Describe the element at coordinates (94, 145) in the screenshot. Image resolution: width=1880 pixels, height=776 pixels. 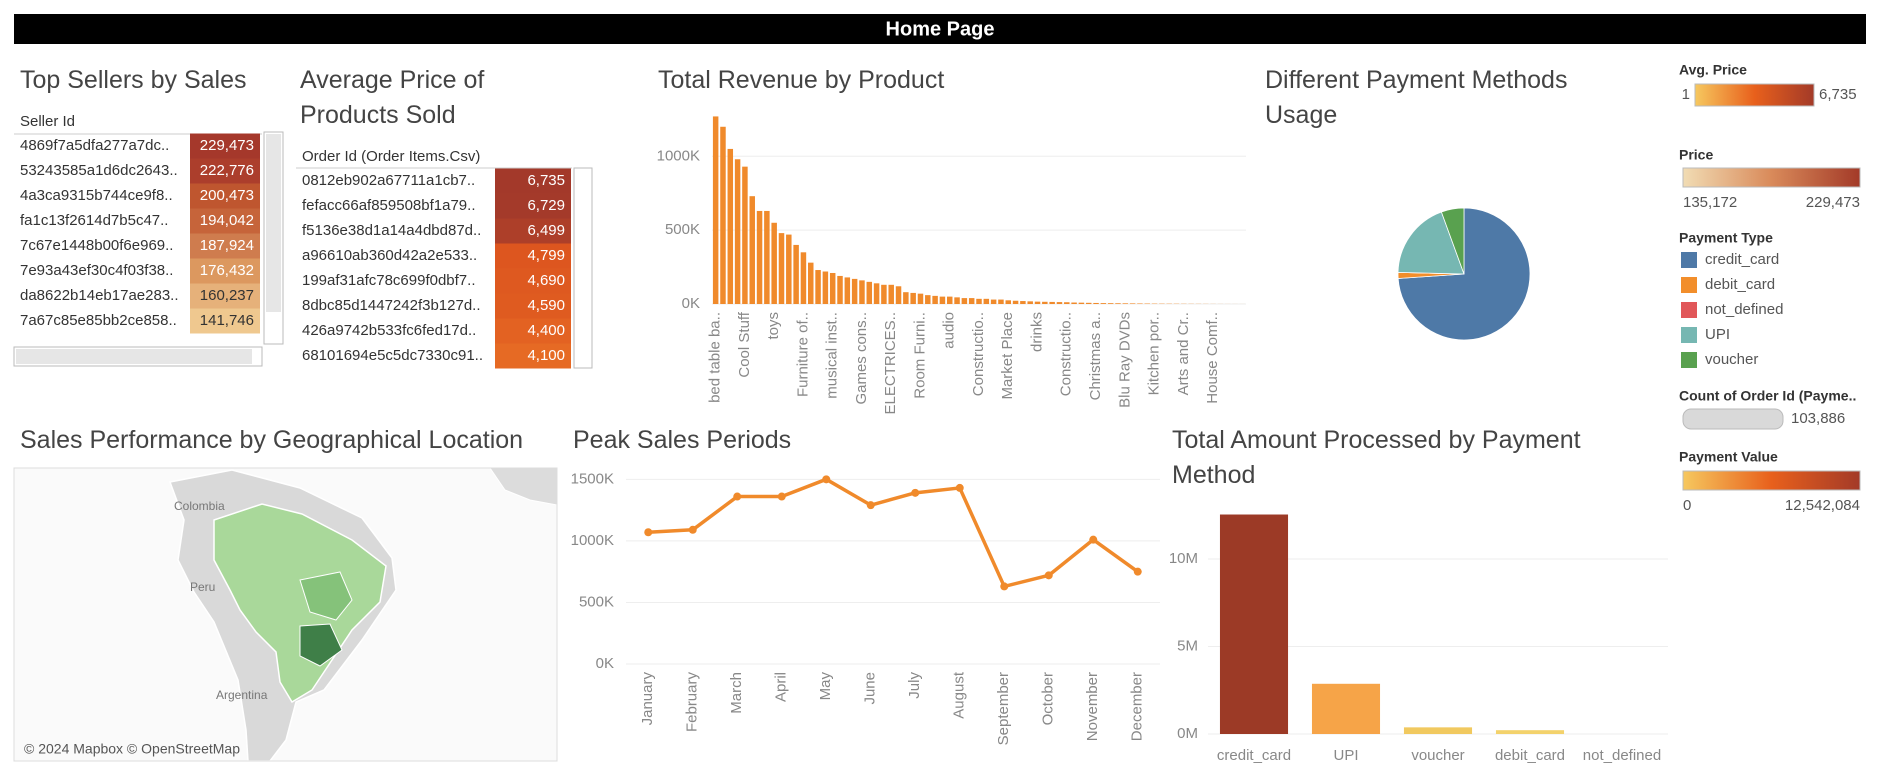
I see `row-id: 4869f7a5dfa277a7dc..` at that location.